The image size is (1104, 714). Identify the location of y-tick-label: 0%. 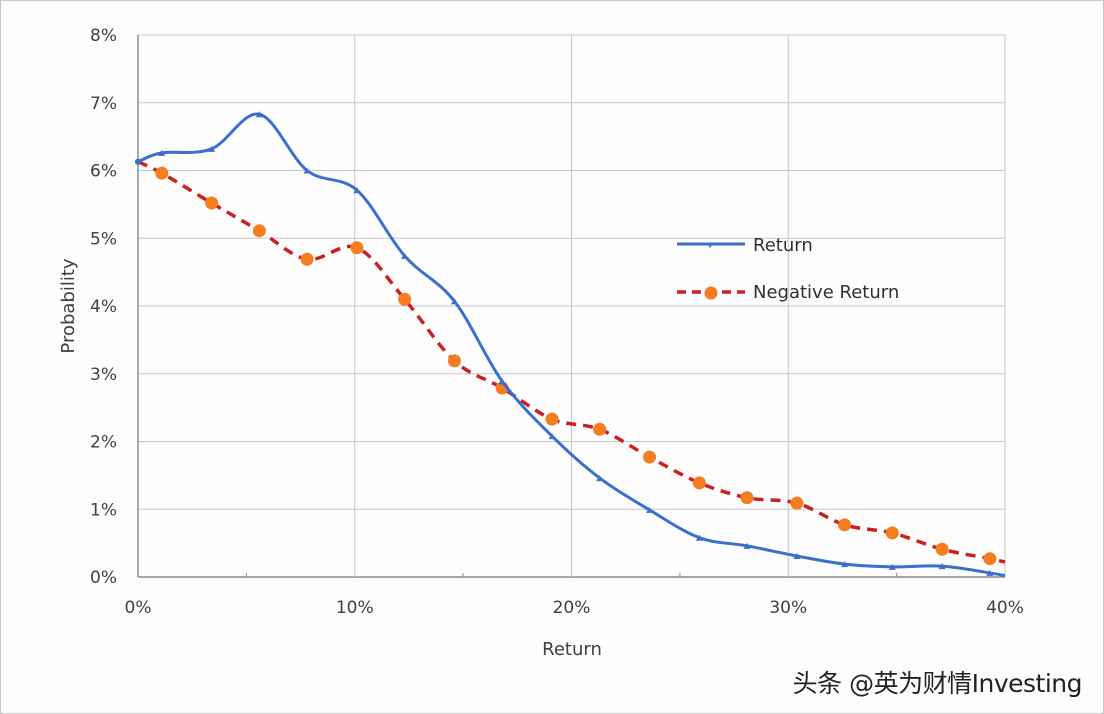
(103, 578).